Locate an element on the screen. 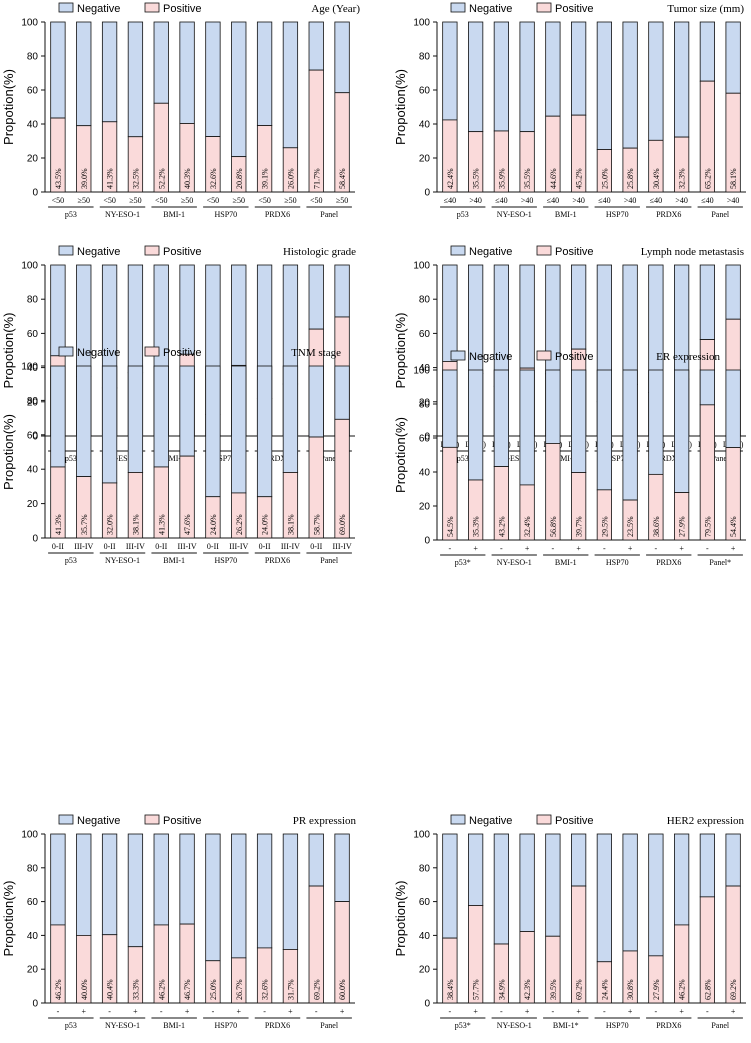 The width and height of the screenshot is (751, 1043). bar-value-label: 52.2% is located at coordinates (161, 178).